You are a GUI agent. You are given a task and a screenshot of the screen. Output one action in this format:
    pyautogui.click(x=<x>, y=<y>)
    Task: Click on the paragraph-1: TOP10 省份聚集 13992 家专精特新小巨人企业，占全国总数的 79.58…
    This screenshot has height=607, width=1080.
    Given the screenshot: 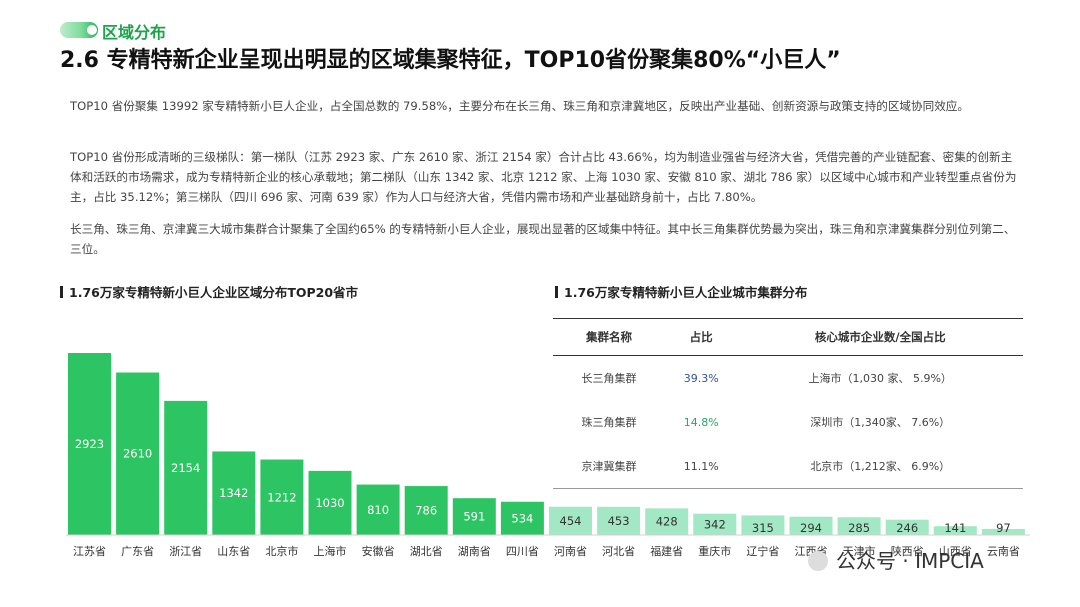 What is the action you would take?
    pyautogui.click(x=519, y=106)
    